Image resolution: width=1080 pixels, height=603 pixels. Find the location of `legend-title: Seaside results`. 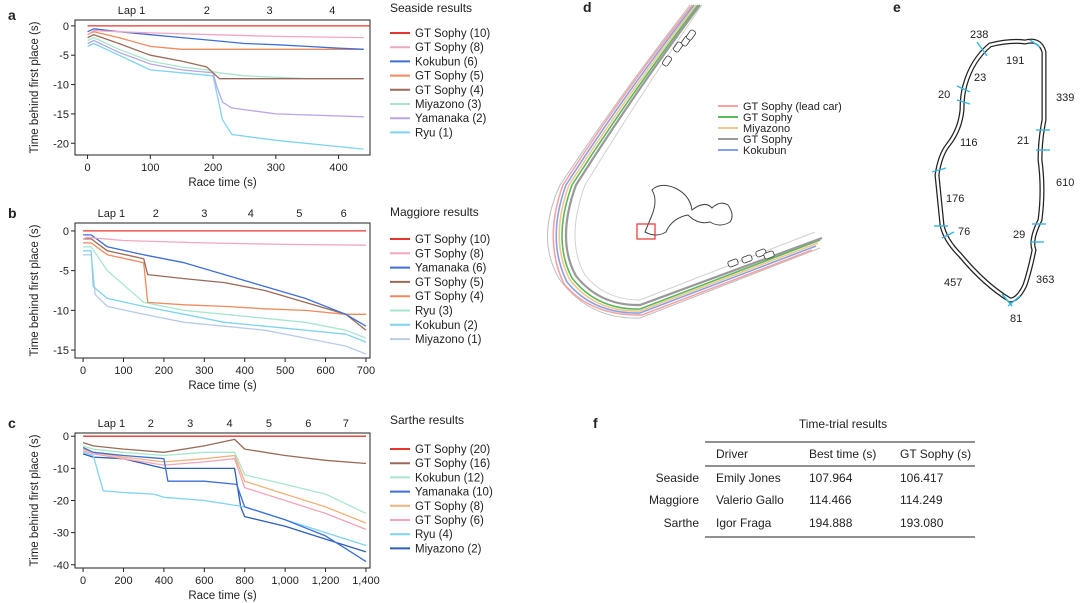

legend-title: Seaside results is located at coordinates (431, 8).